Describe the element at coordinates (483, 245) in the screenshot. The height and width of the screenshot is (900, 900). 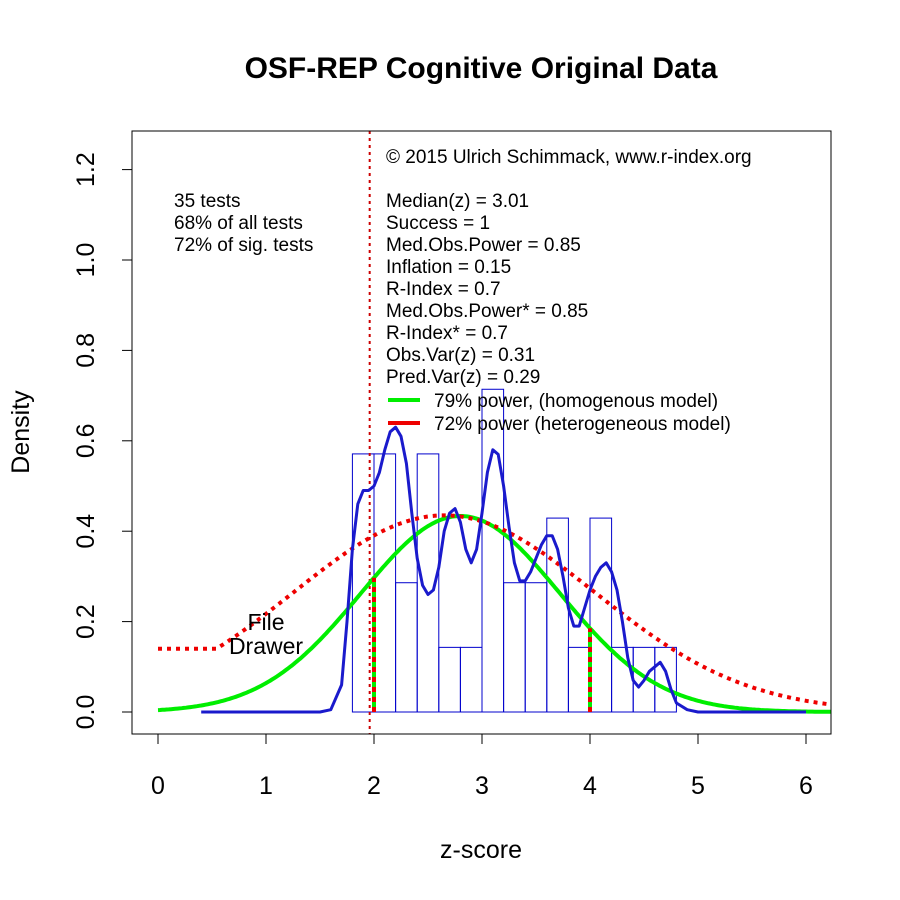
I see `stat-med-obs-power: Med.Obs.Power = 0.85` at that location.